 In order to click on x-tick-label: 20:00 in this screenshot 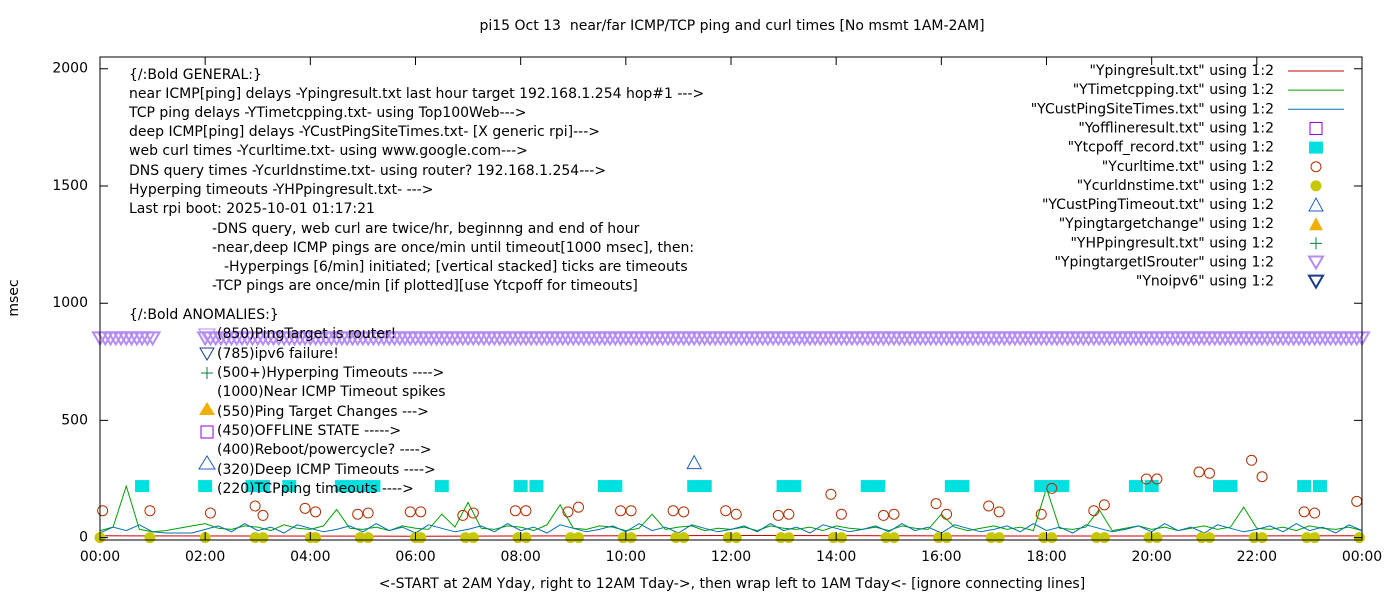, I will do `click(1151, 557)`.